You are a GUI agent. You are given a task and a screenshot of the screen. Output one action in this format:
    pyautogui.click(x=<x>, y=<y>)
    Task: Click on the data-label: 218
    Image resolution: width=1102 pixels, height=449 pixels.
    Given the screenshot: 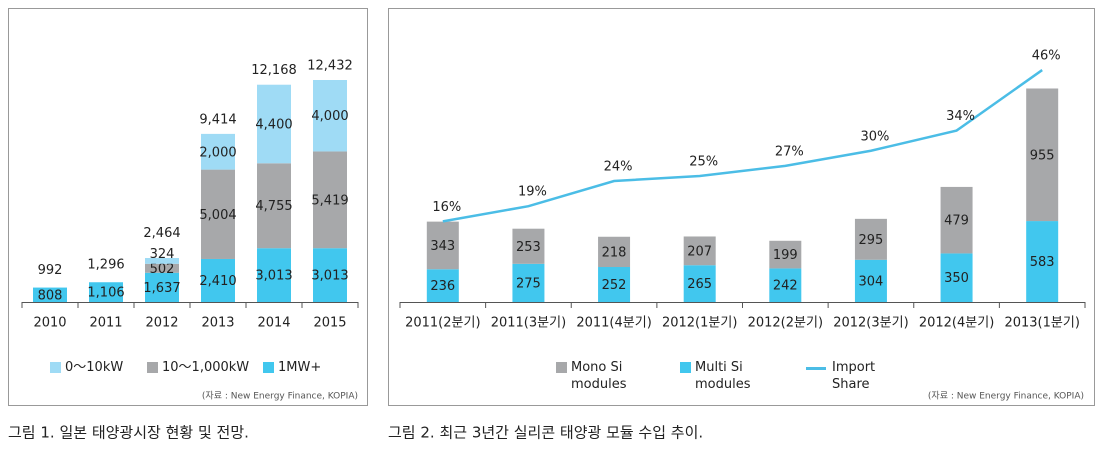 What is the action you would take?
    pyautogui.click(x=614, y=252)
    